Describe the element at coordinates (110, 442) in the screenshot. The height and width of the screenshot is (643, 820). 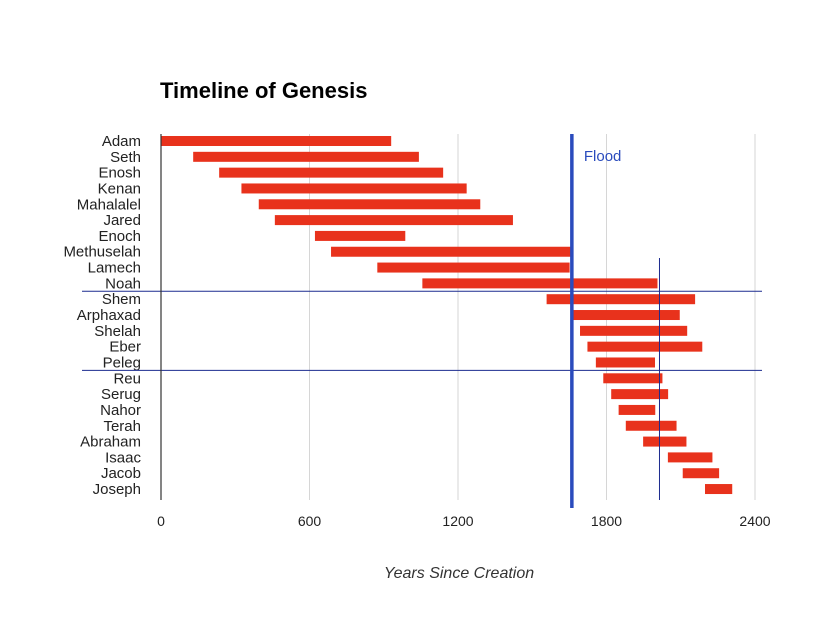
I see `y-label: Abraham` at that location.